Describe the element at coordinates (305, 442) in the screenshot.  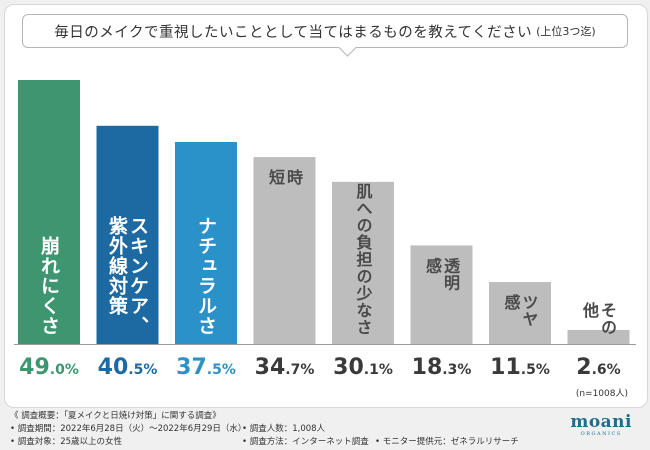
I see `survey-method: • 調査方法：インターネット調査` at that location.